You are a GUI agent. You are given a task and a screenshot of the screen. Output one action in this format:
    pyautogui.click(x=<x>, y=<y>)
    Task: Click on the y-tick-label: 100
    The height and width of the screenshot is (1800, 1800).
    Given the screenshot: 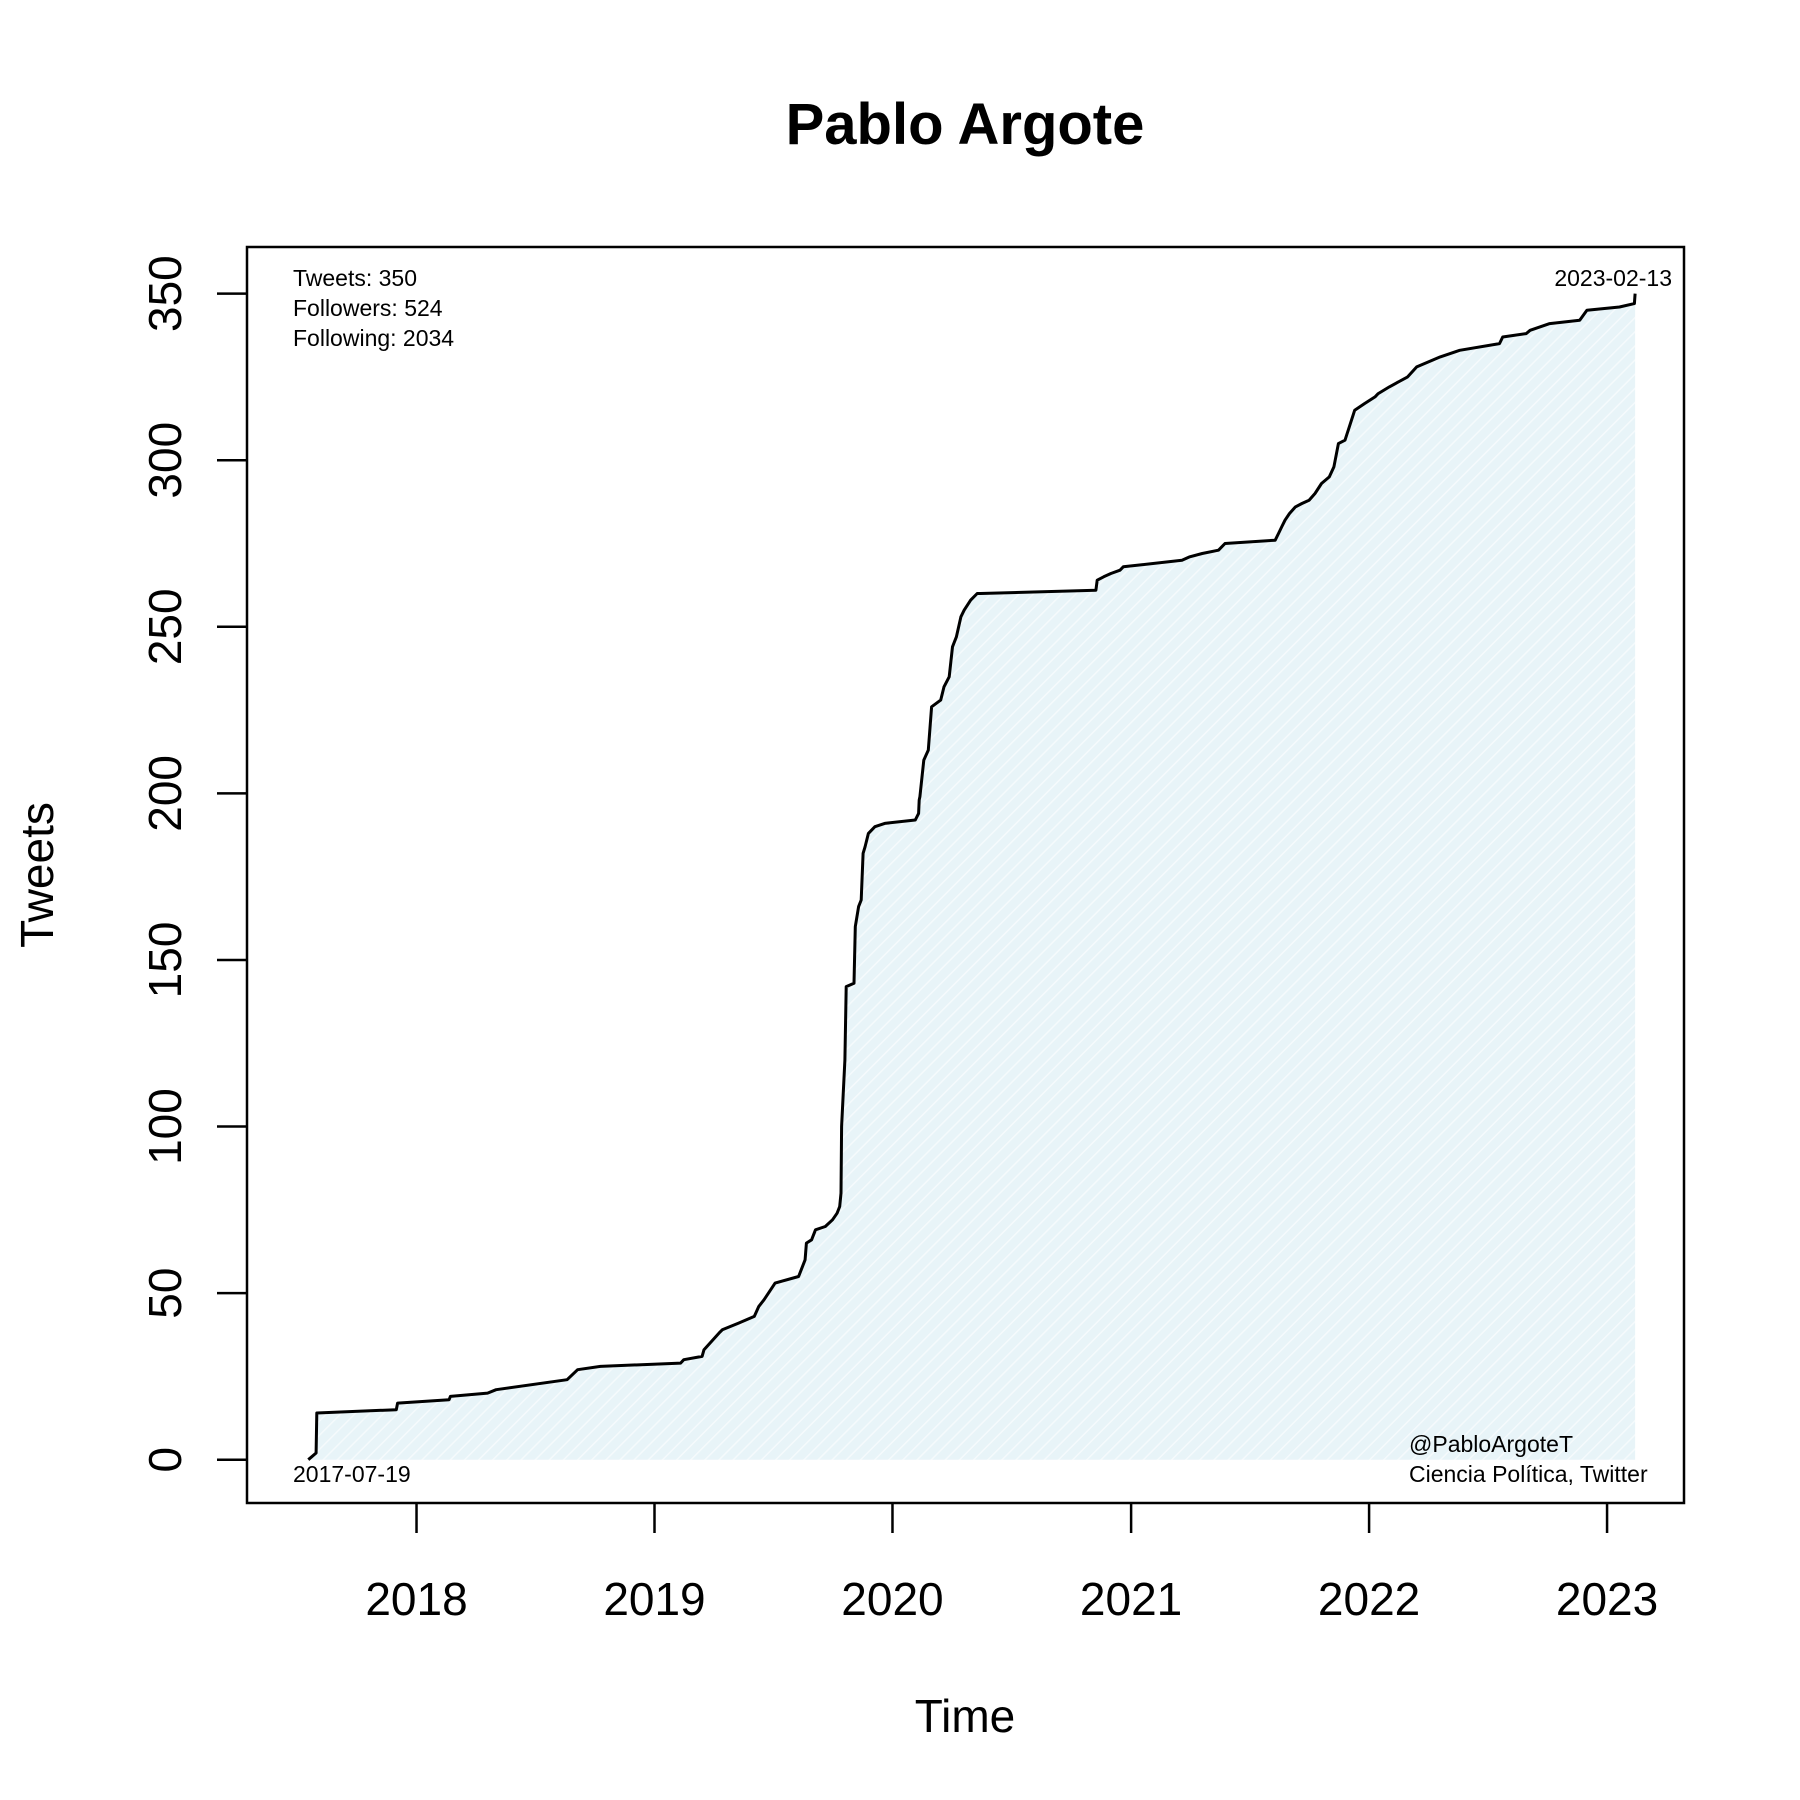 What is the action you would take?
    pyautogui.click(x=165, y=1126)
    